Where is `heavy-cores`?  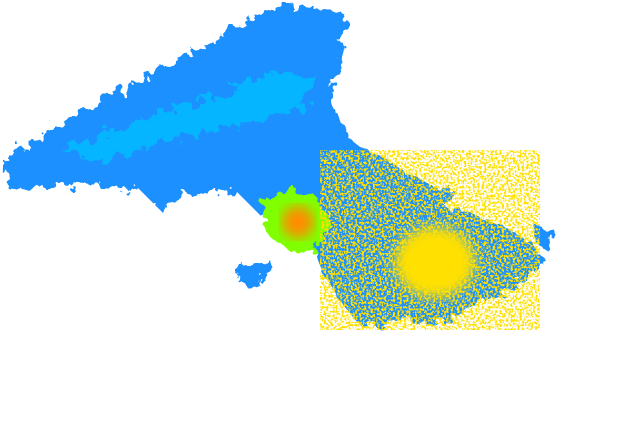 heavy-cores is located at coordinates (378, 251).